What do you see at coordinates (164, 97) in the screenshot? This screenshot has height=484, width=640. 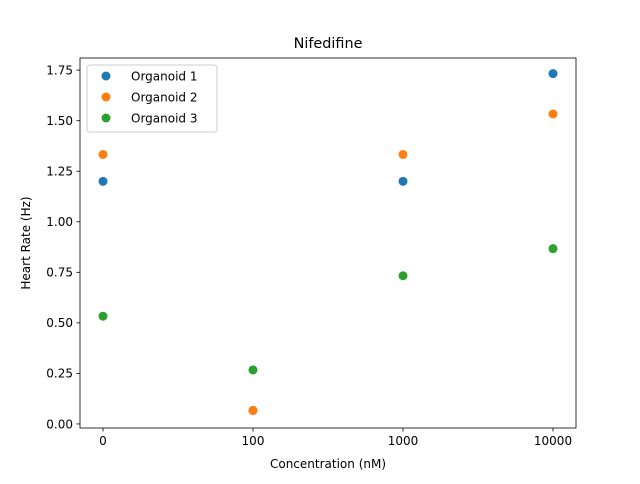 I see `legend-label: Organoid 2` at bounding box center [164, 97].